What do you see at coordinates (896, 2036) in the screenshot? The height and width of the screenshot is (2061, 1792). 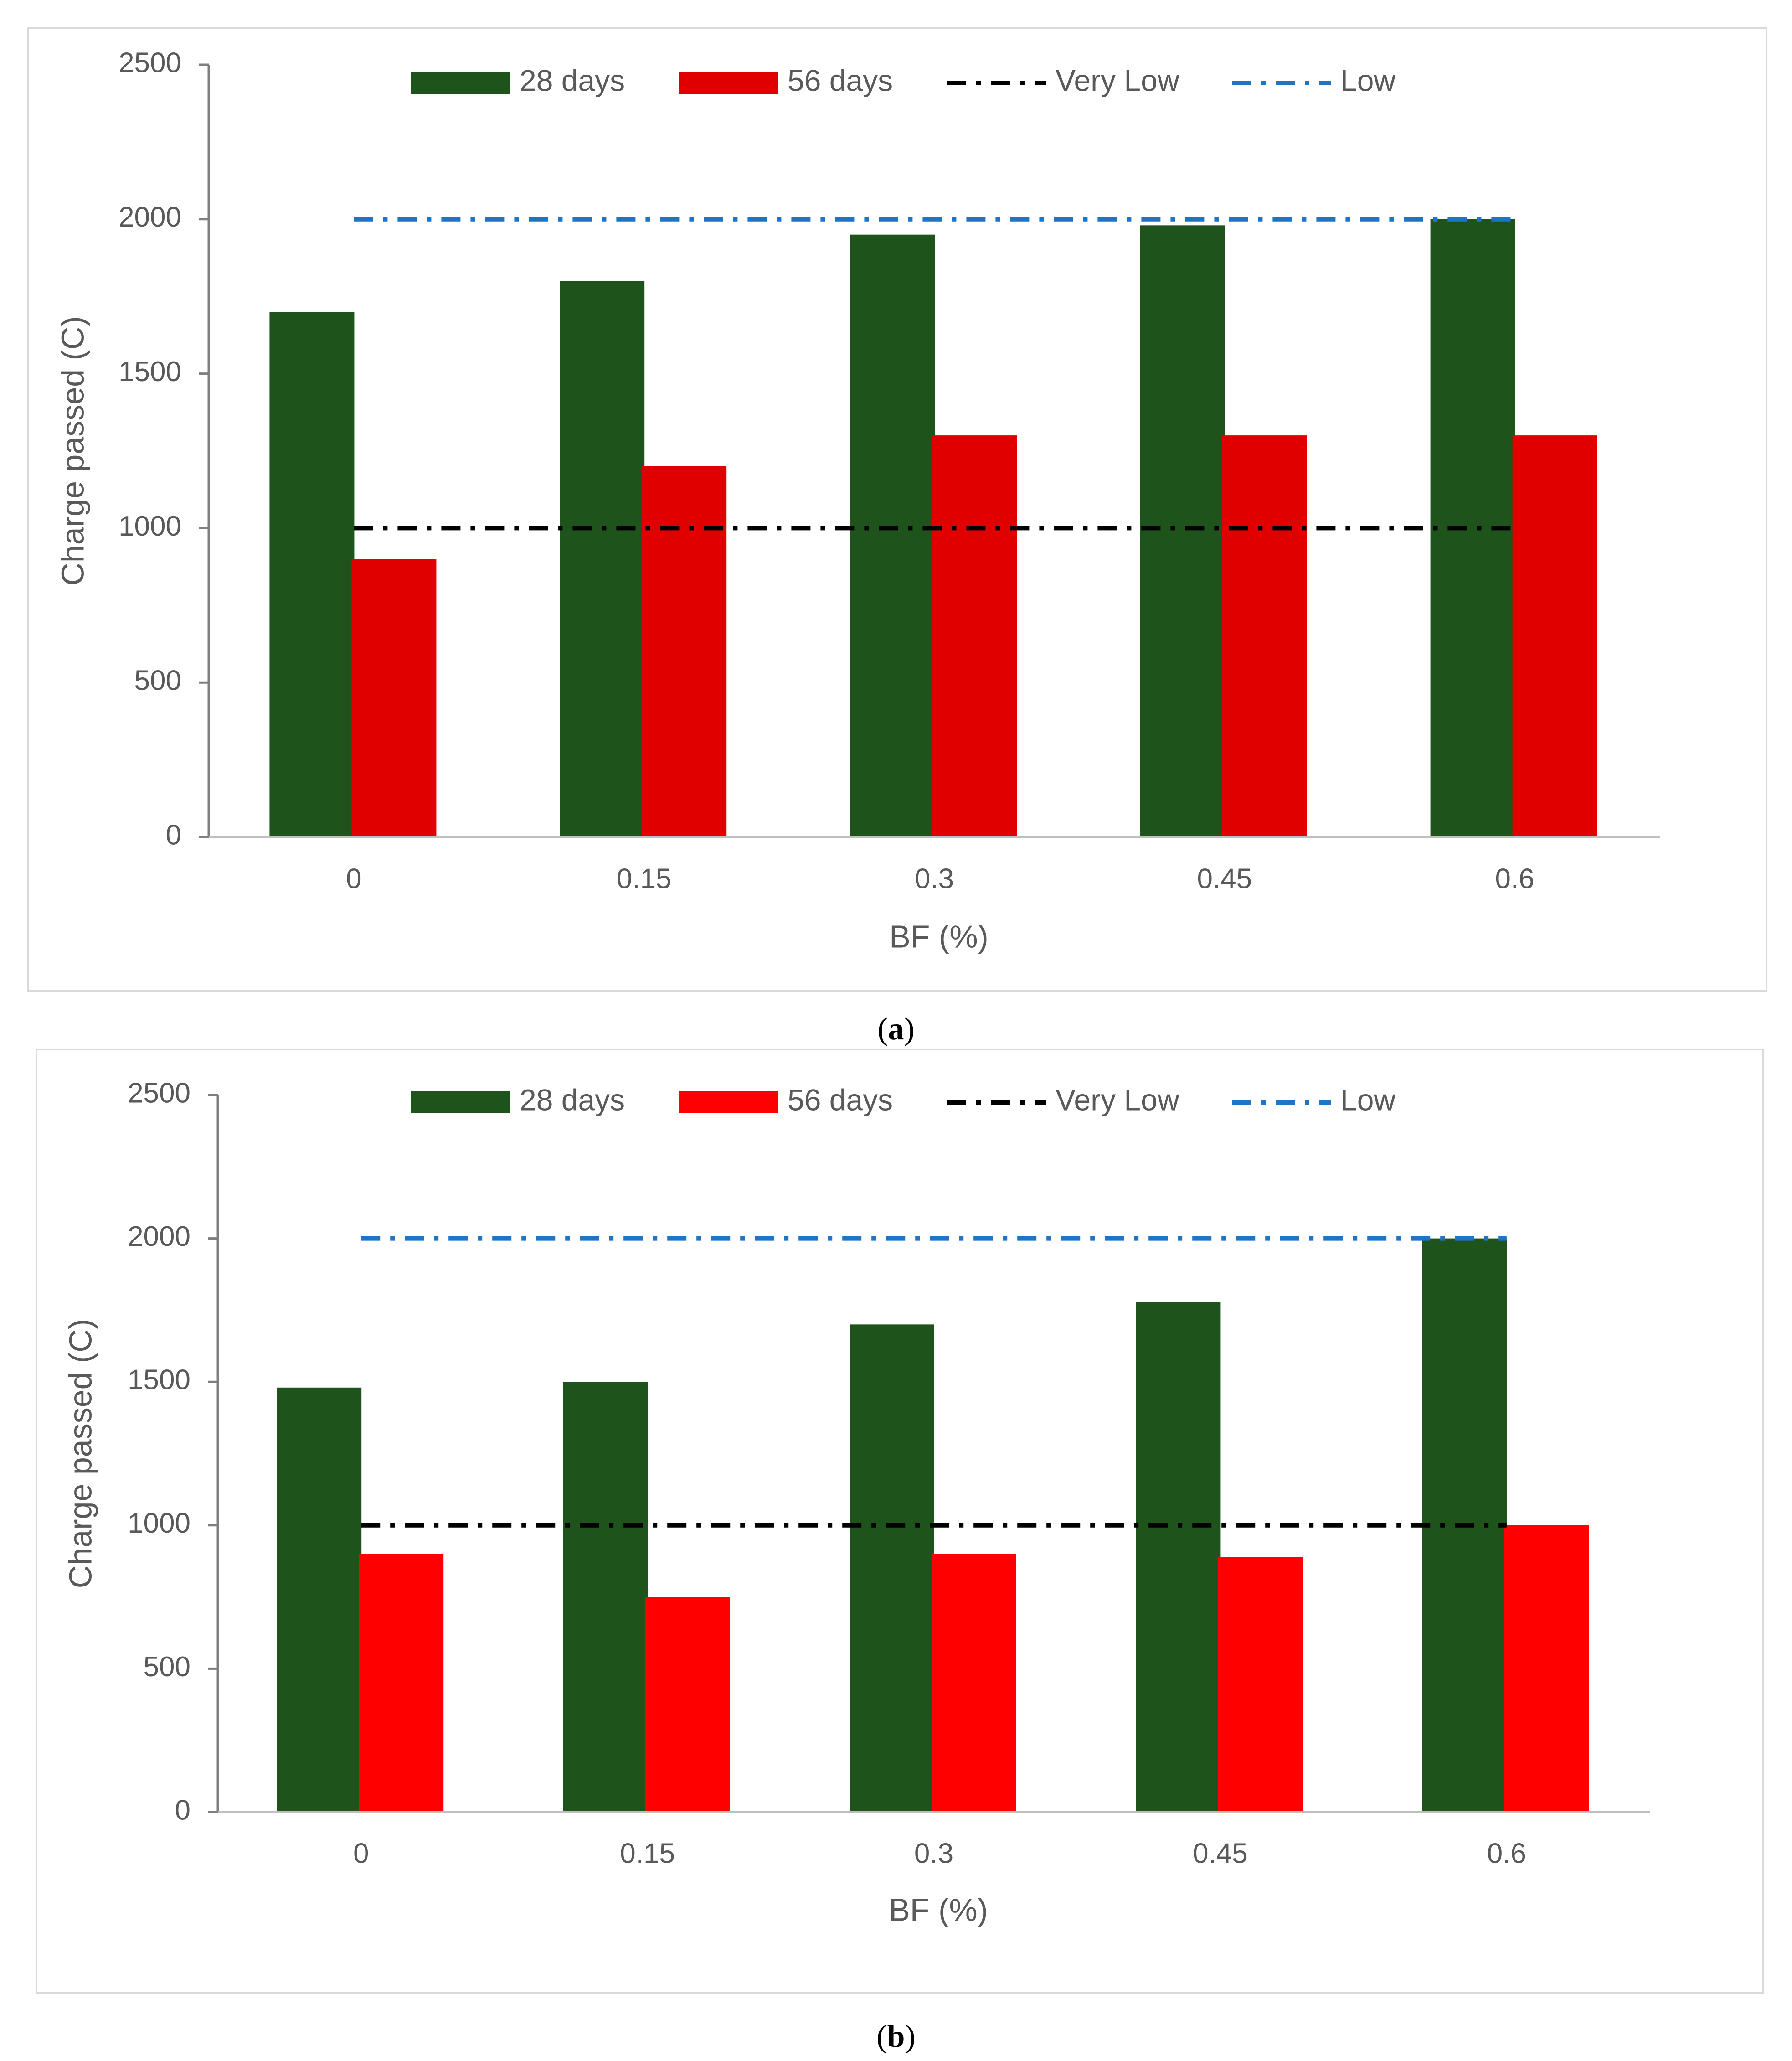 I see `panel-caption: (b)` at bounding box center [896, 2036].